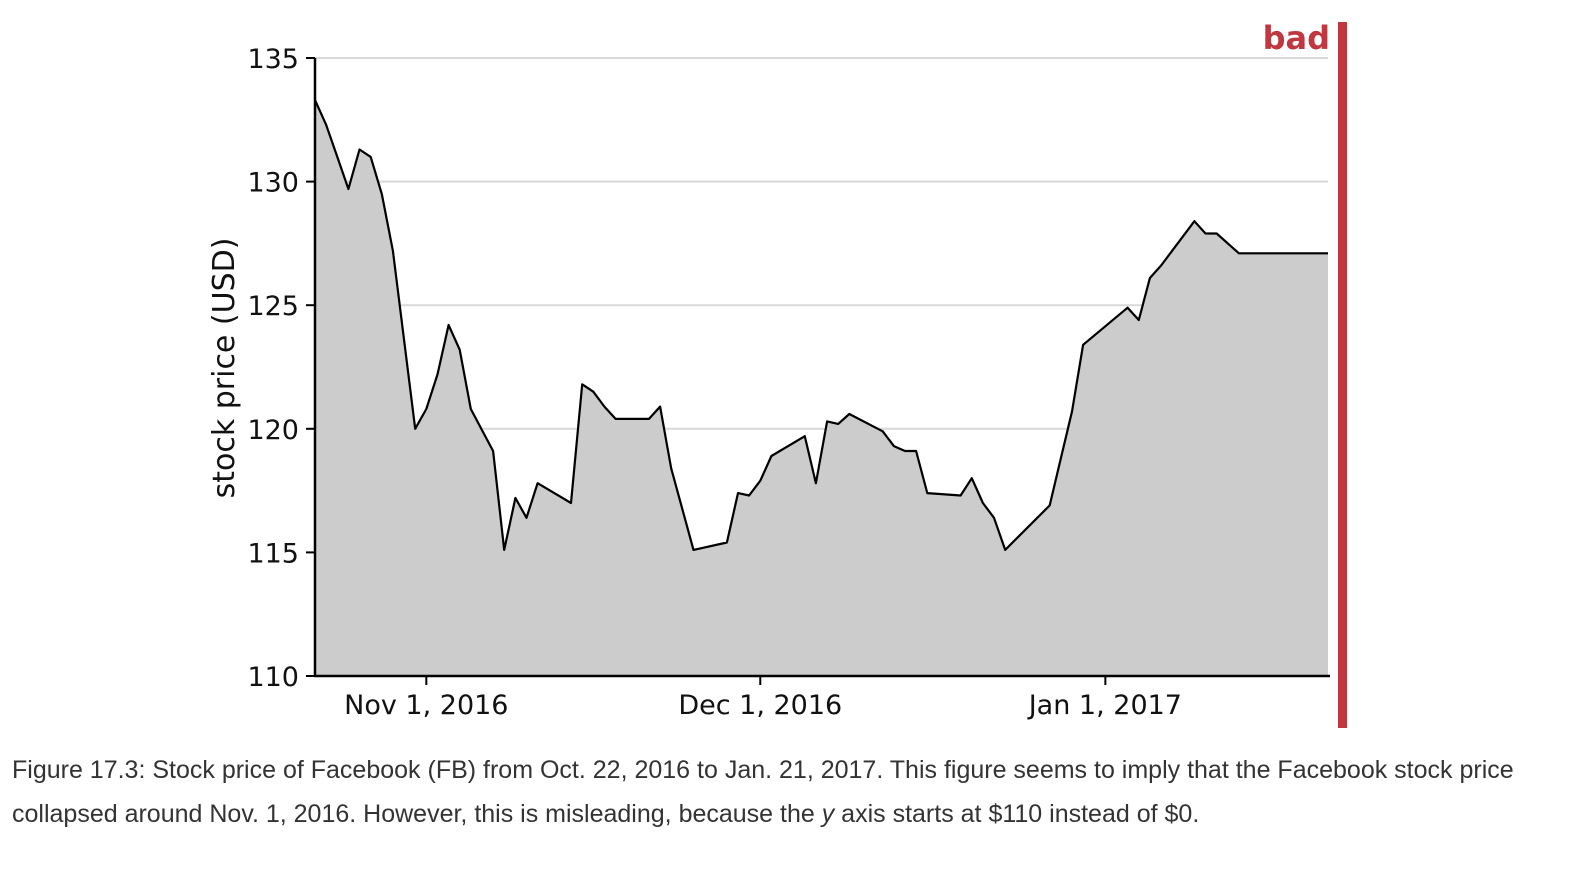 This screenshot has height=888, width=1580. Describe the element at coordinates (281, 368) in the screenshot. I see `y-ticks: 110 115 120 125 130 135` at that location.